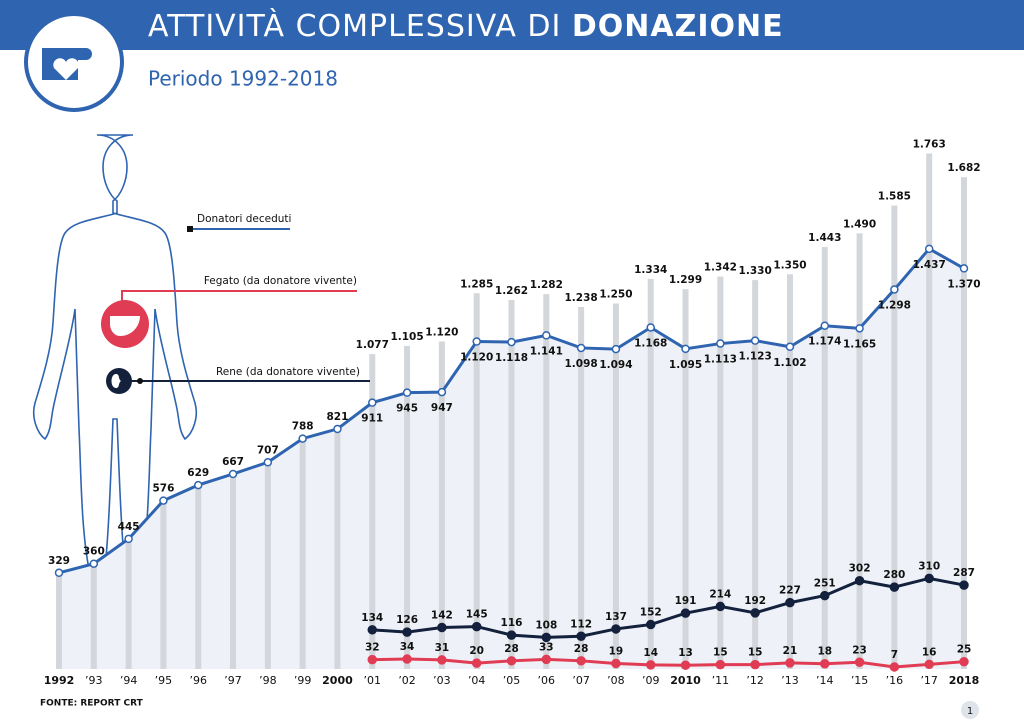  What do you see at coordinates (581, 624) in the screenshot?
I see `value-label: 112` at bounding box center [581, 624].